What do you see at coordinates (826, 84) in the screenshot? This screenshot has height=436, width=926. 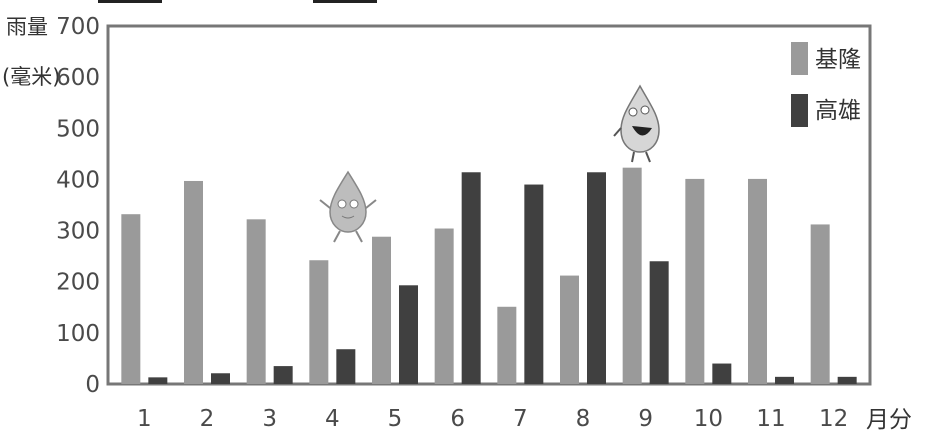 I see `legend: 基隆 高雄` at bounding box center [826, 84].